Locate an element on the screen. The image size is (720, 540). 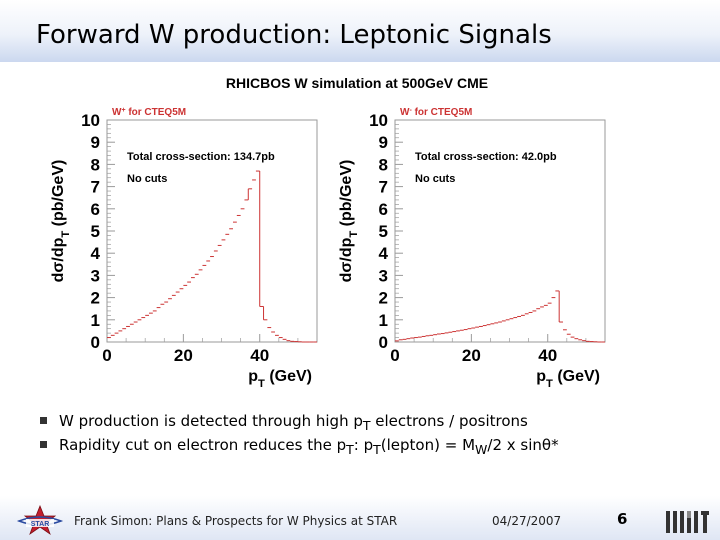
title-band is located at coordinates (360, 31).